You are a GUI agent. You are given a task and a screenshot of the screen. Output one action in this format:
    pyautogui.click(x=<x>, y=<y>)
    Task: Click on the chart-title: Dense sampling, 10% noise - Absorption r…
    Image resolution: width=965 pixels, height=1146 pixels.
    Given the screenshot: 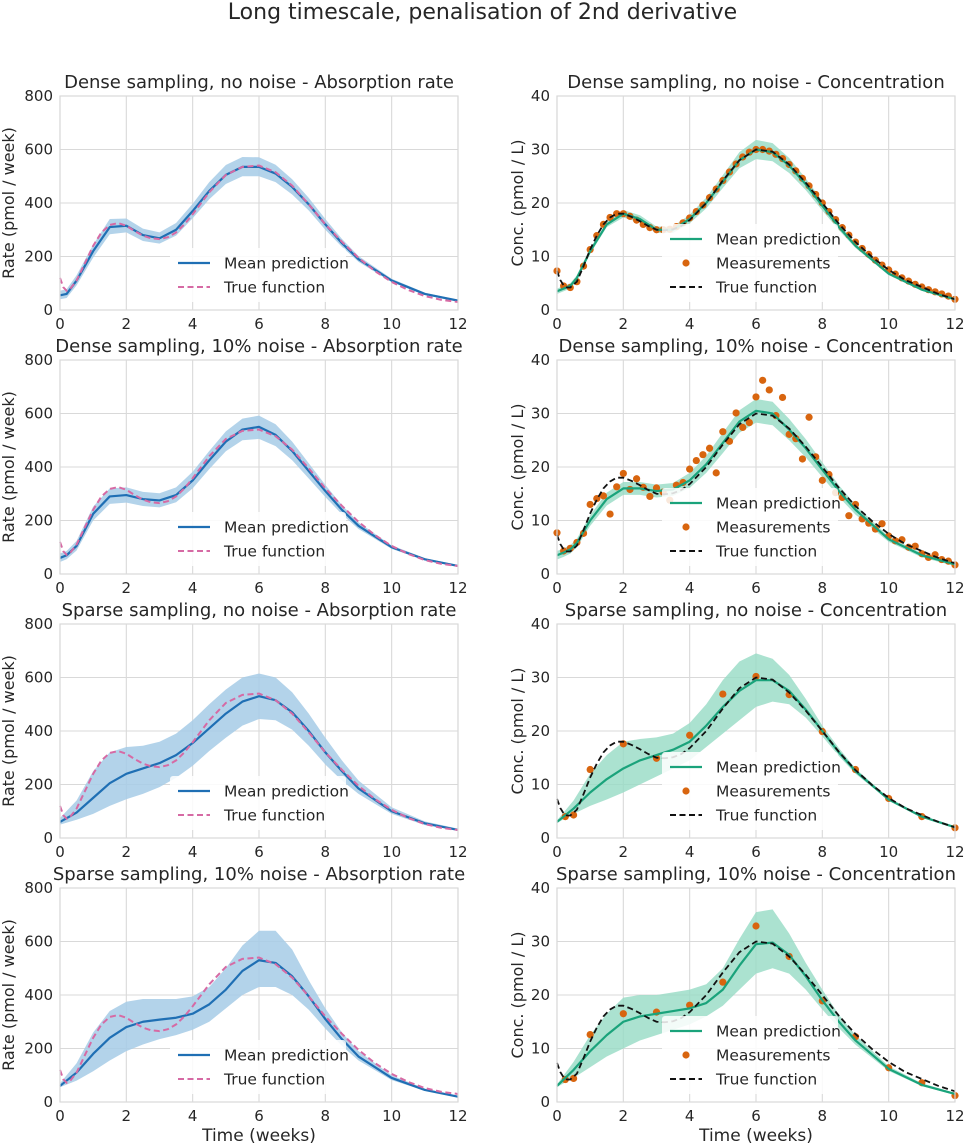 What is the action you would take?
    pyautogui.click(x=258, y=346)
    